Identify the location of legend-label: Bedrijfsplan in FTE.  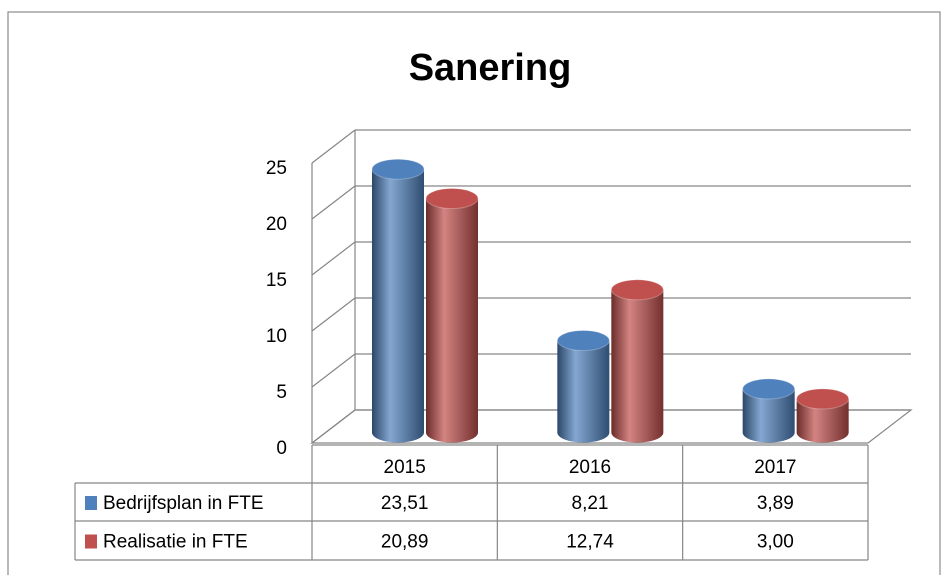
(183, 503).